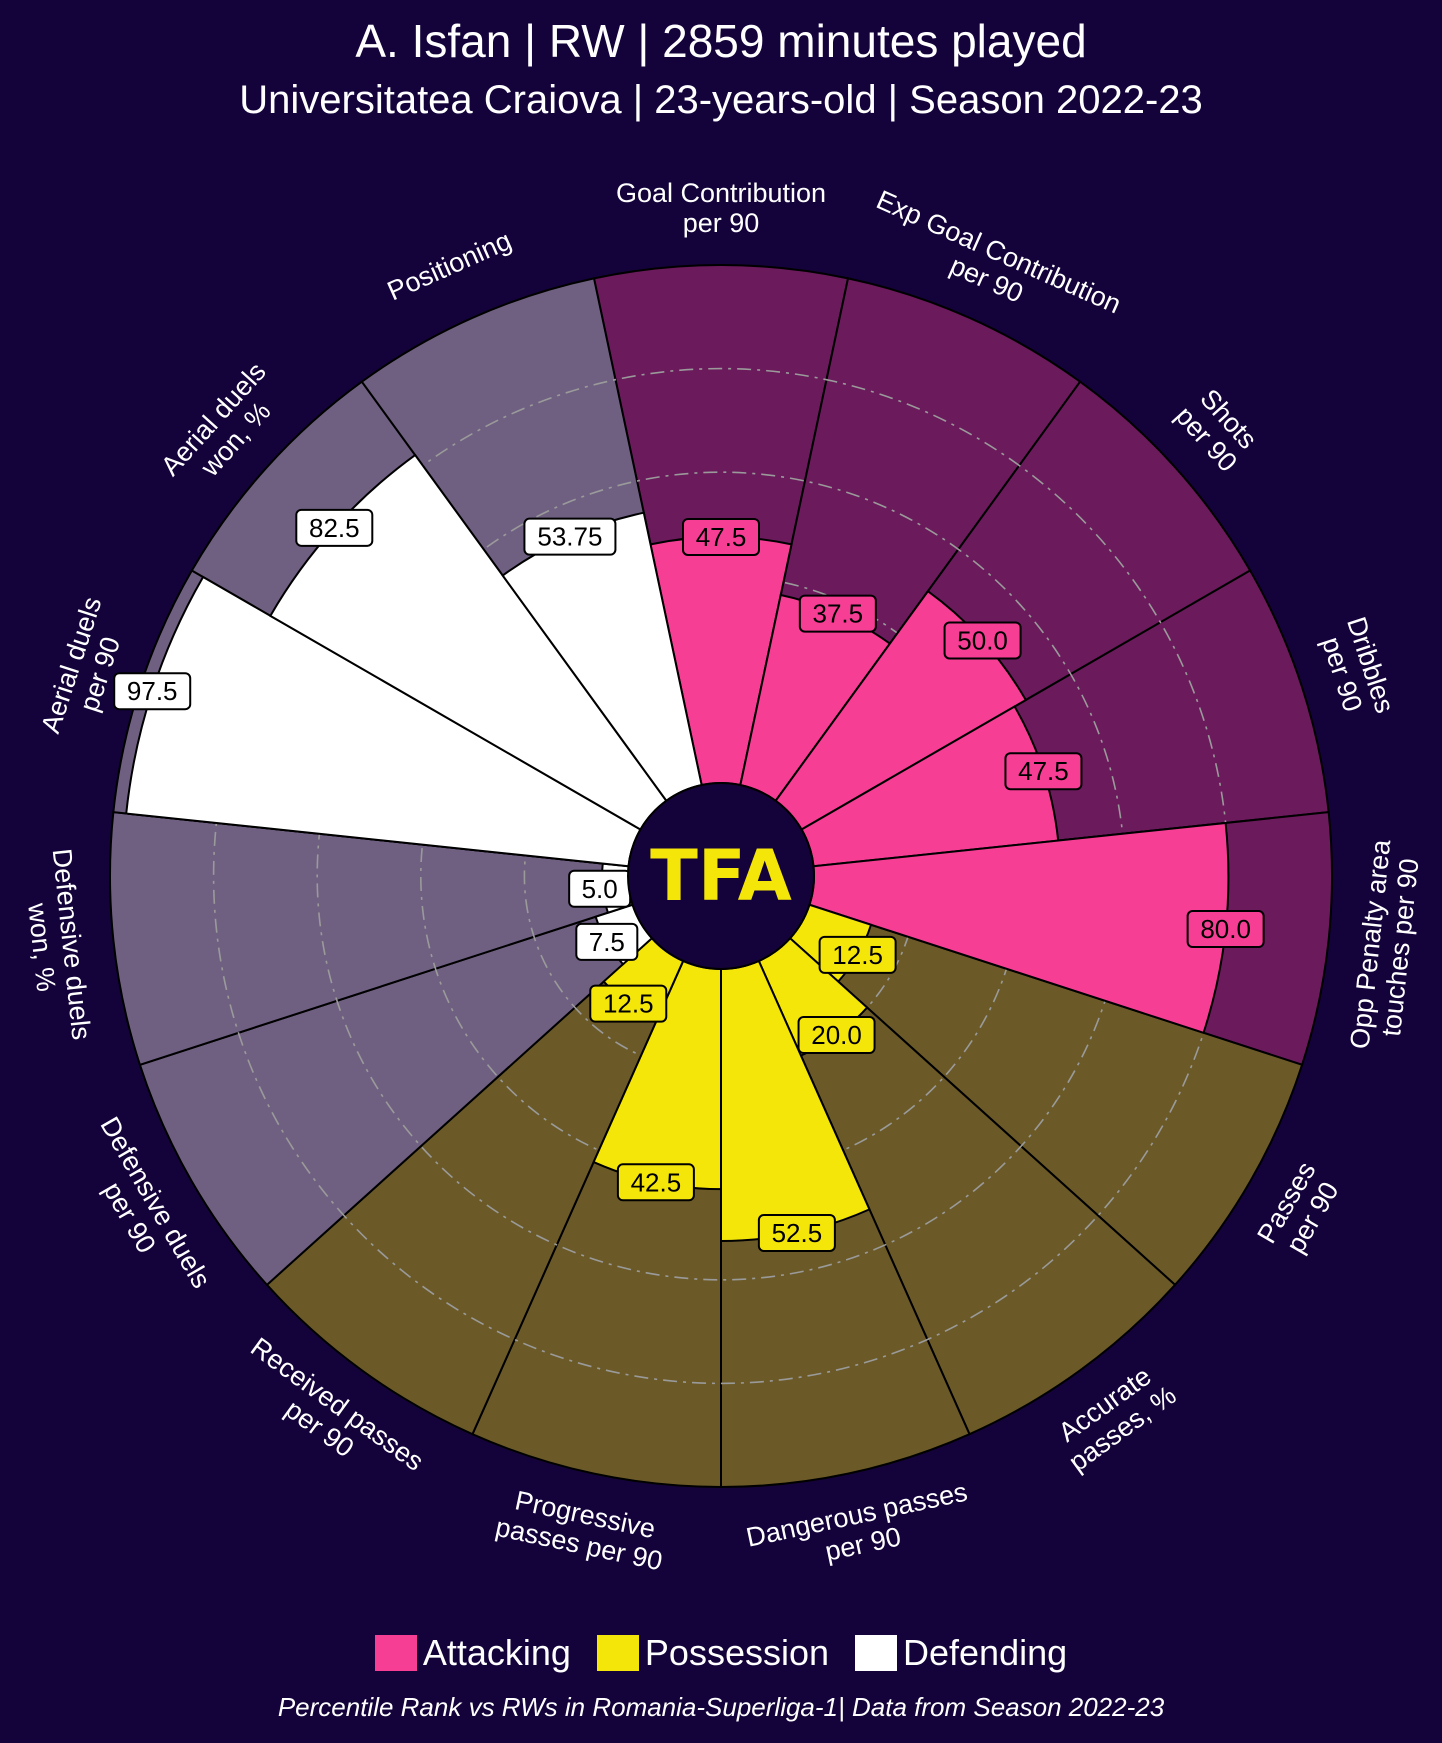 The image size is (1442, 1743). What do you see at coordinates (1386, 945) in the screenshot?
I see `category-label: Opp Penalty areatouches per 90` at bounding box center [1386, 945].